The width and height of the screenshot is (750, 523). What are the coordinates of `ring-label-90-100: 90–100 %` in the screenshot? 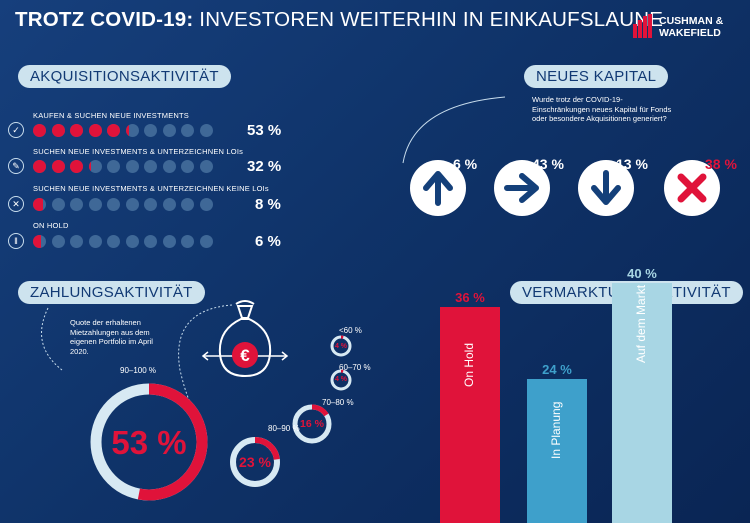 It's located at (138, 370).